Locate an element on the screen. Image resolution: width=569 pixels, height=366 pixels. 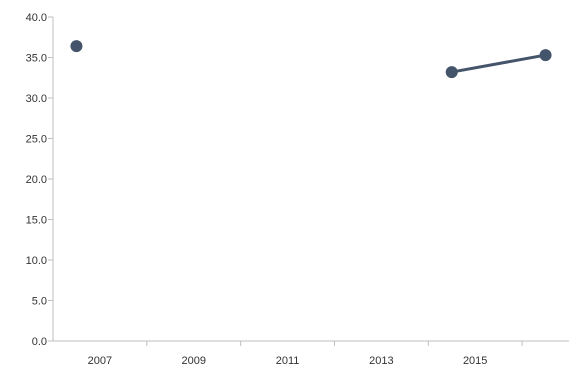
y-tick-label: 10.0 is located at coordinates (36, 261).